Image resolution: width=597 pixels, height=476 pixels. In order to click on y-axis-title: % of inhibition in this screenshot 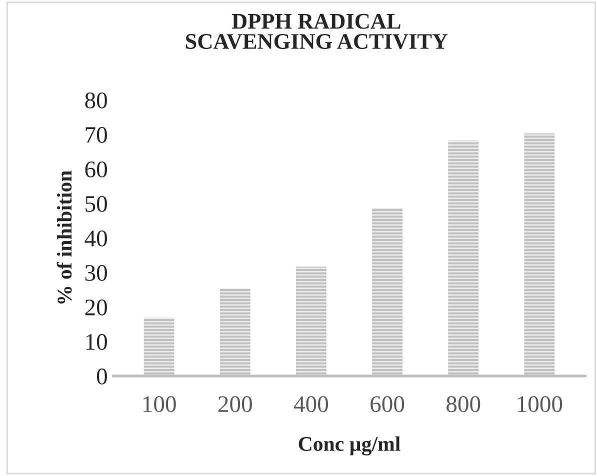, I will do `click(64, 237)`.